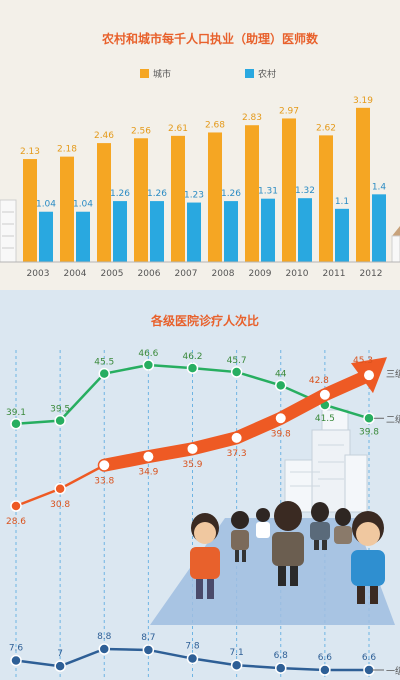  I want to click on label-level2: 39.8, so click(369, 432).